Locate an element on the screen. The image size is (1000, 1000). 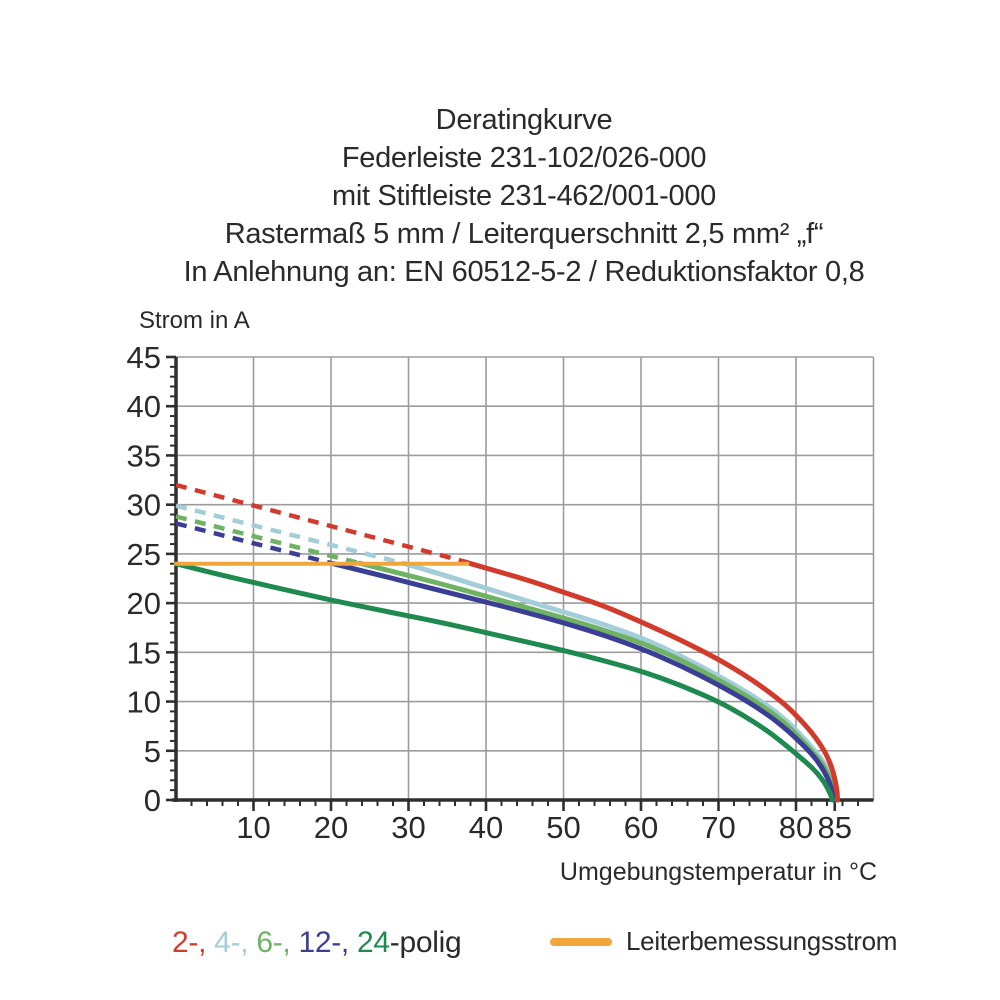
legend-pole-label: 12-, is located at coordinates (327, 942).